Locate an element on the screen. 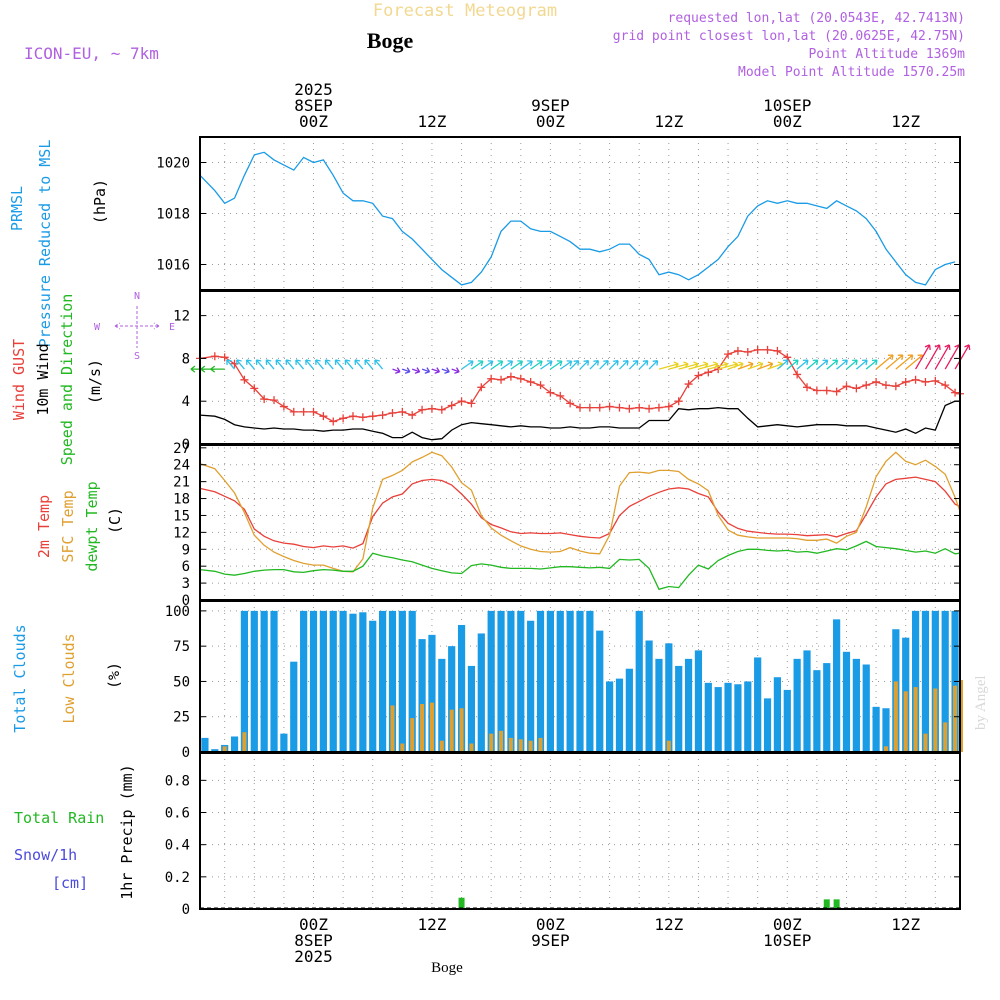  y-tick-label: 25 is located at coordinates (181, 718).